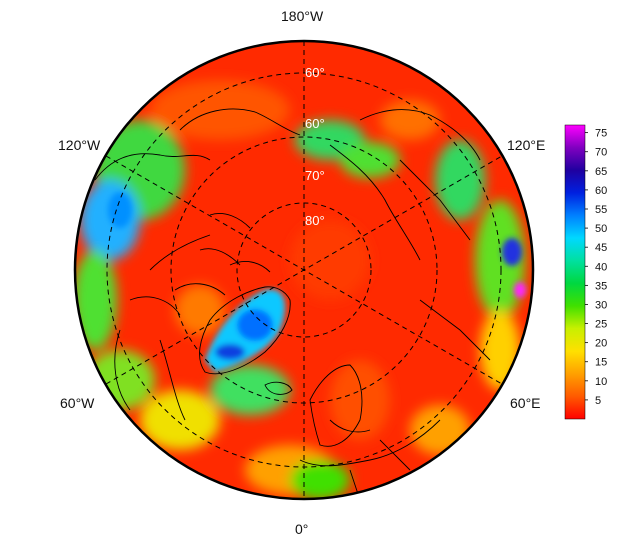 The image size is (625, 557). Describe the element at coordinates (601, 153) in the screenshot. I see `colorbar-tick-label: 70` at that location.